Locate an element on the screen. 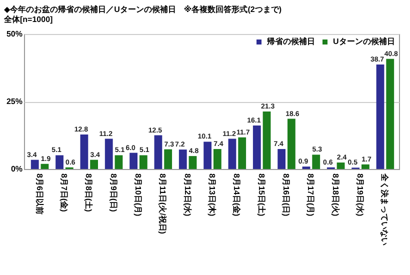  y-tick-label: 25% is located at coordinates (14, 101).